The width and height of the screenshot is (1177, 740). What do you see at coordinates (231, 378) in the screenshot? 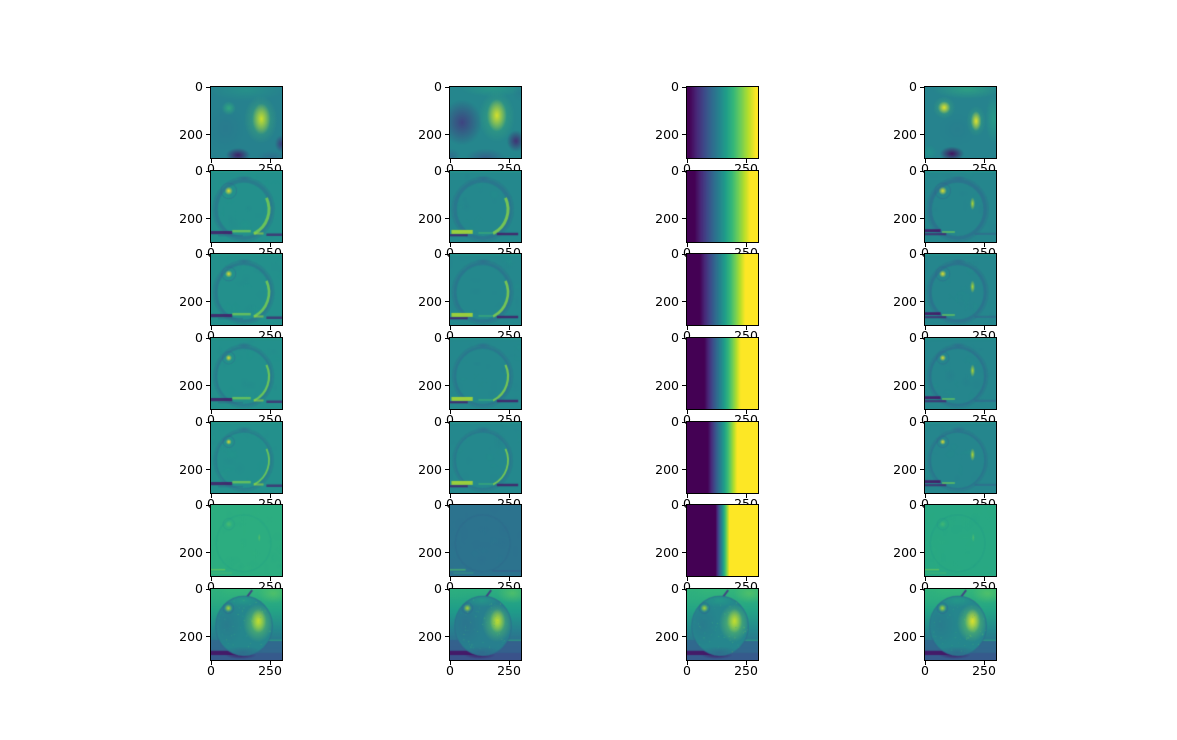
I see `subplot-r4-c1: 0 200 0 250` at bounding box center [231, 378].